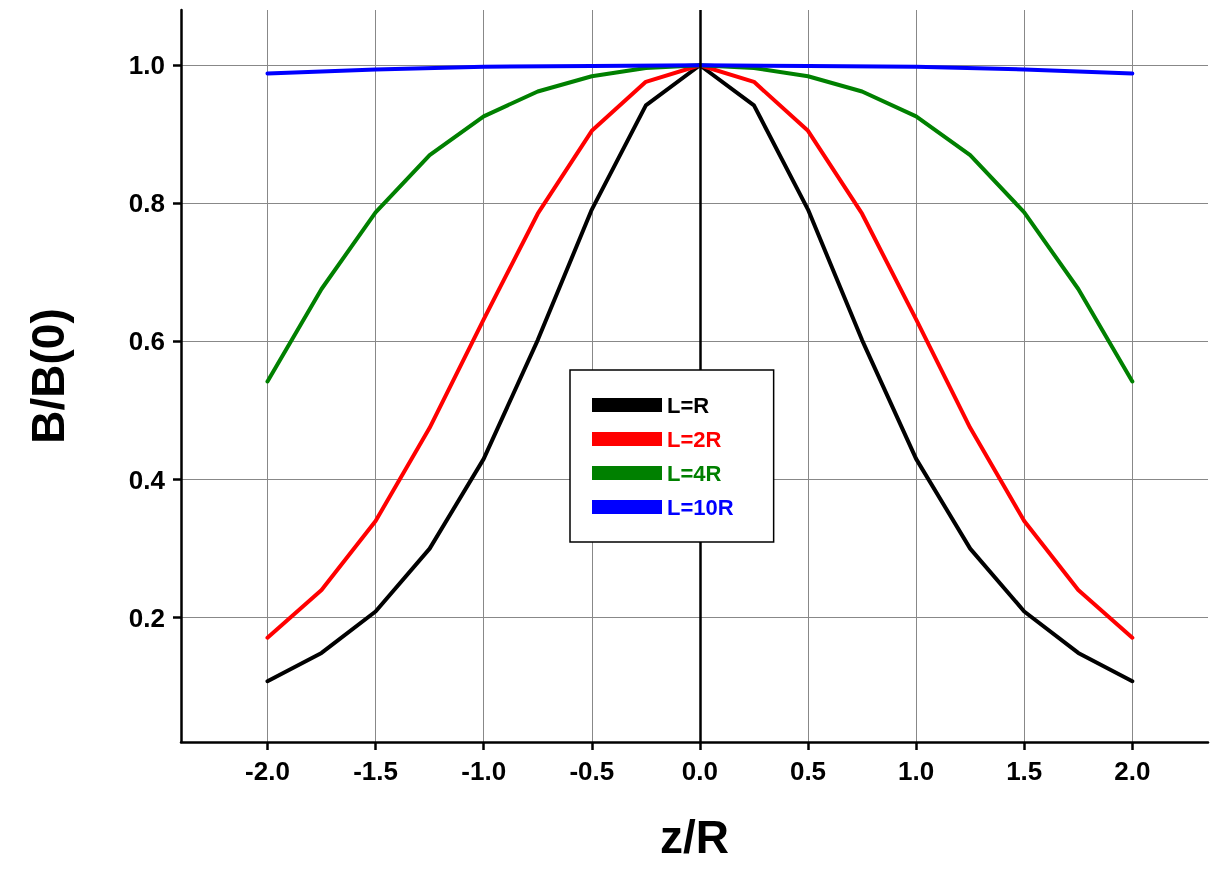 The image size is (1212, 870). I want to click on x-axis-title: z/R, so click(694, 837).